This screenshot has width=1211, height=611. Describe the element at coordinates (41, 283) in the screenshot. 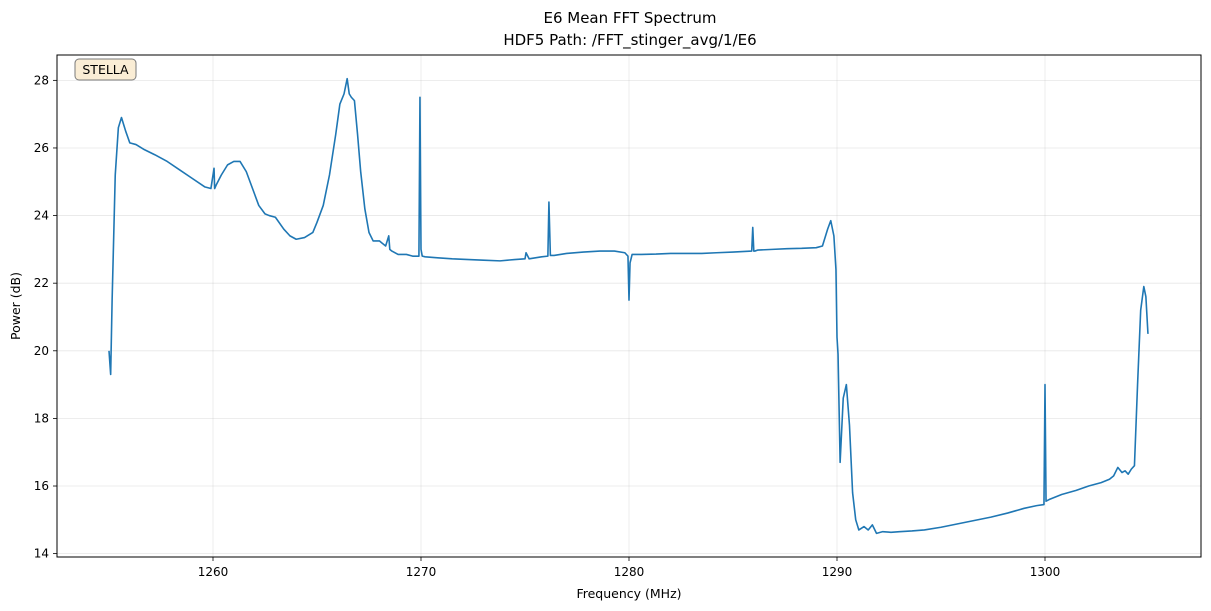

I see `y-tick-label: 22` at that location.